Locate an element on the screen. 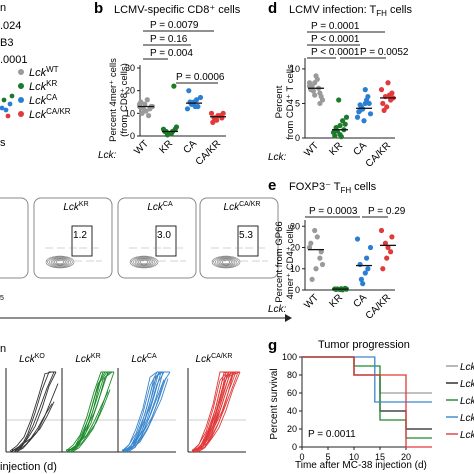 This screenshot has height=474, width=474. growth-plot: LckCA/KR is located at coordinates (216, 403).